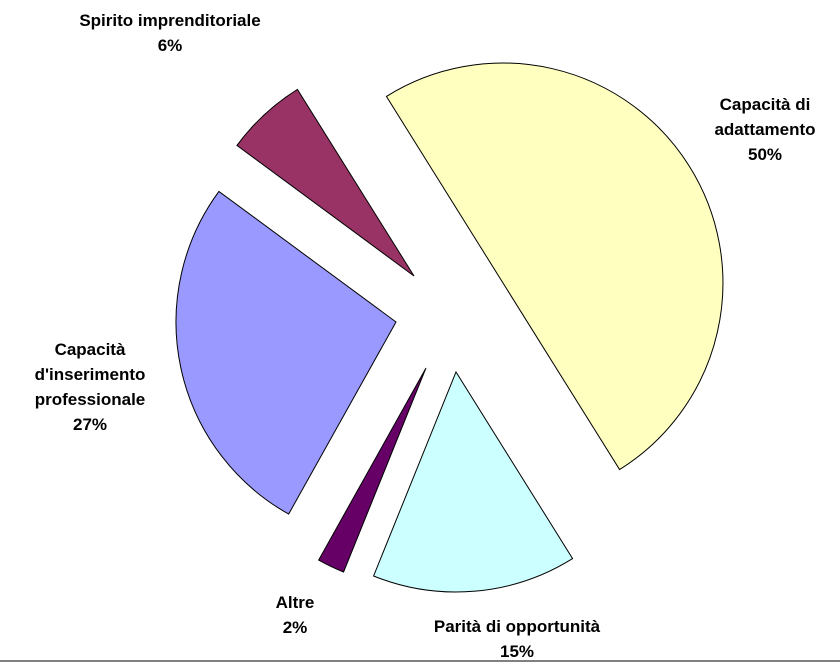 The width and height of the screenshot is (840, 664). What do you see at coordinates (517, 626) in the screenshot?
I see `category-label: Parità di opportunità` at bounding box center [517, 626].